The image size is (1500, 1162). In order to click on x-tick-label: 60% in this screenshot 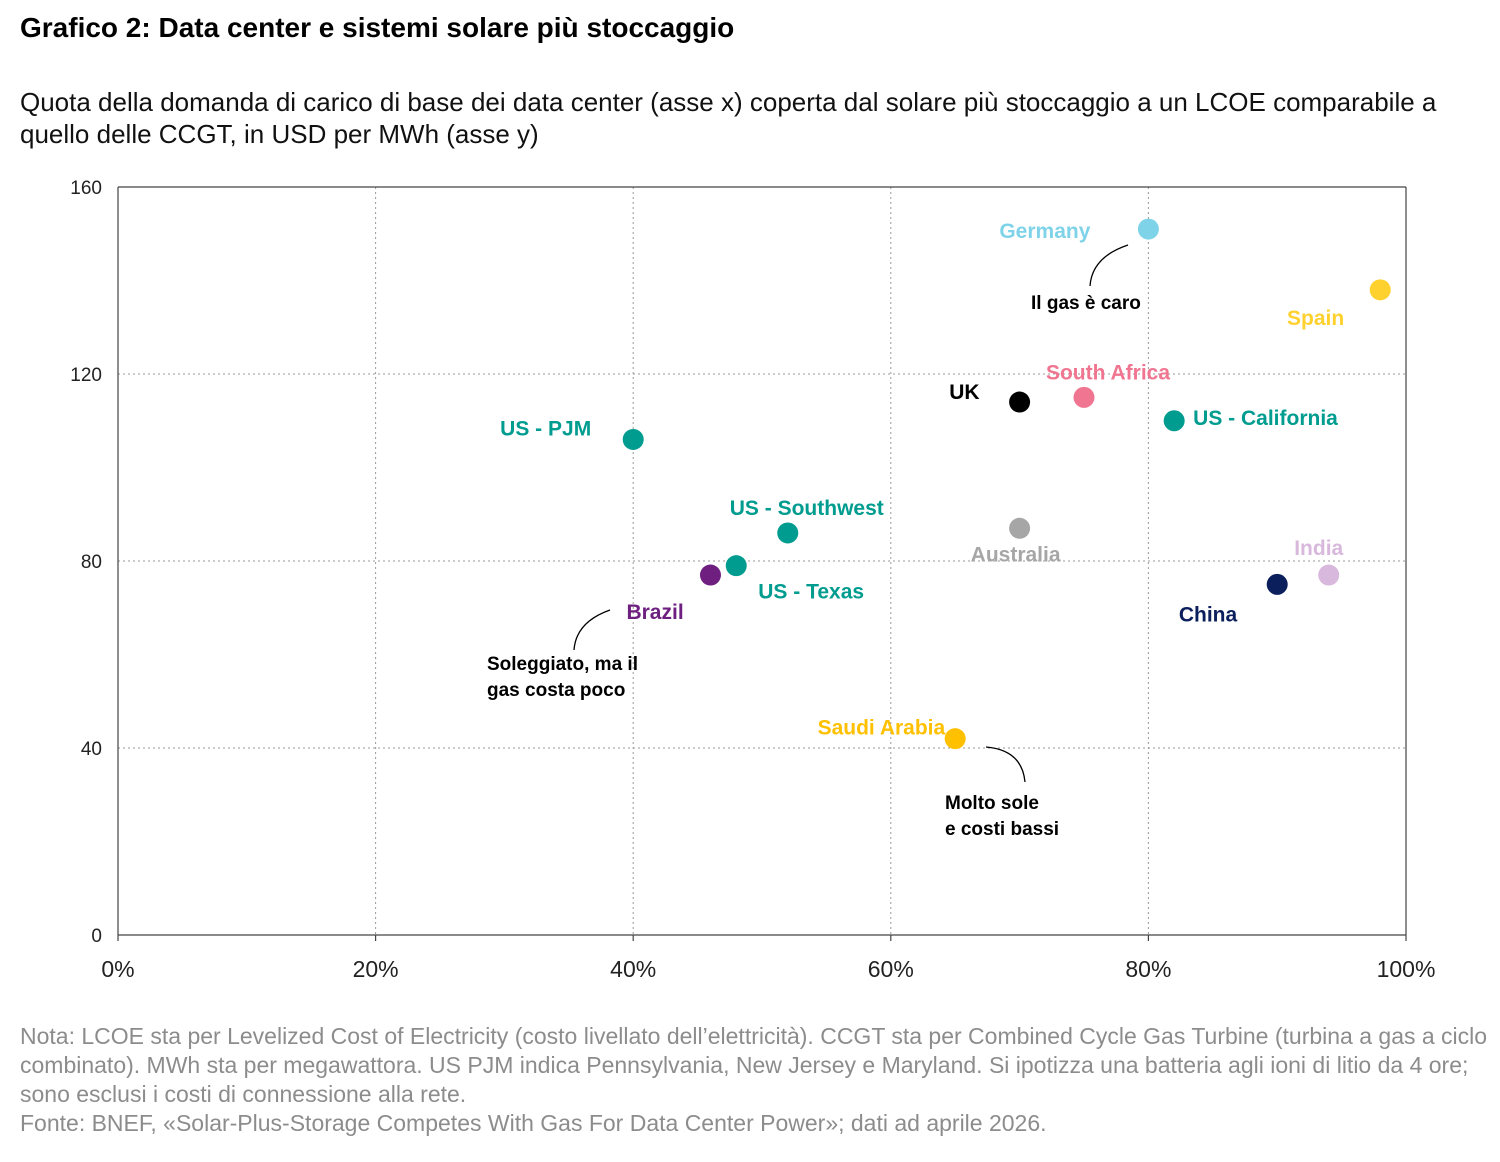, I will do `click(891, 969)`.